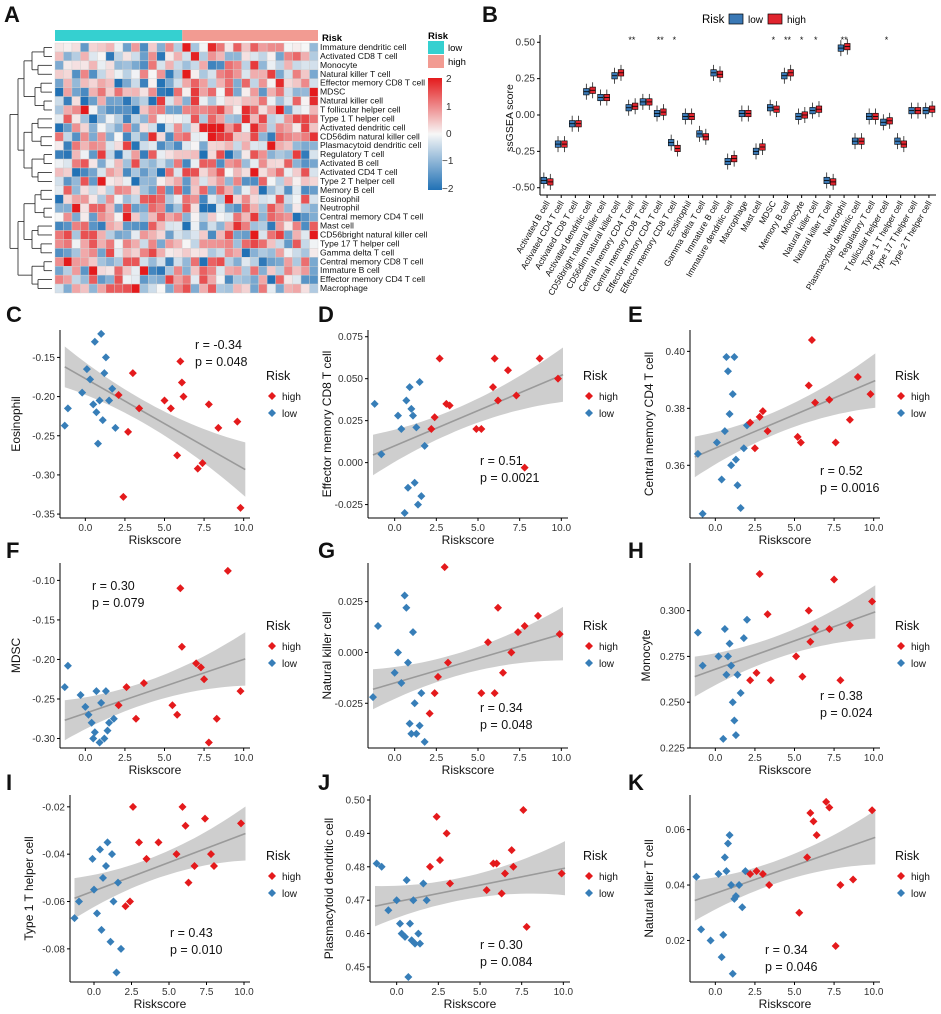 The height and width of the screenshot is (1014, 941). Describe the element at coordinates (186, 168) in the screenshot. I see `heatmap-cells` at that location.